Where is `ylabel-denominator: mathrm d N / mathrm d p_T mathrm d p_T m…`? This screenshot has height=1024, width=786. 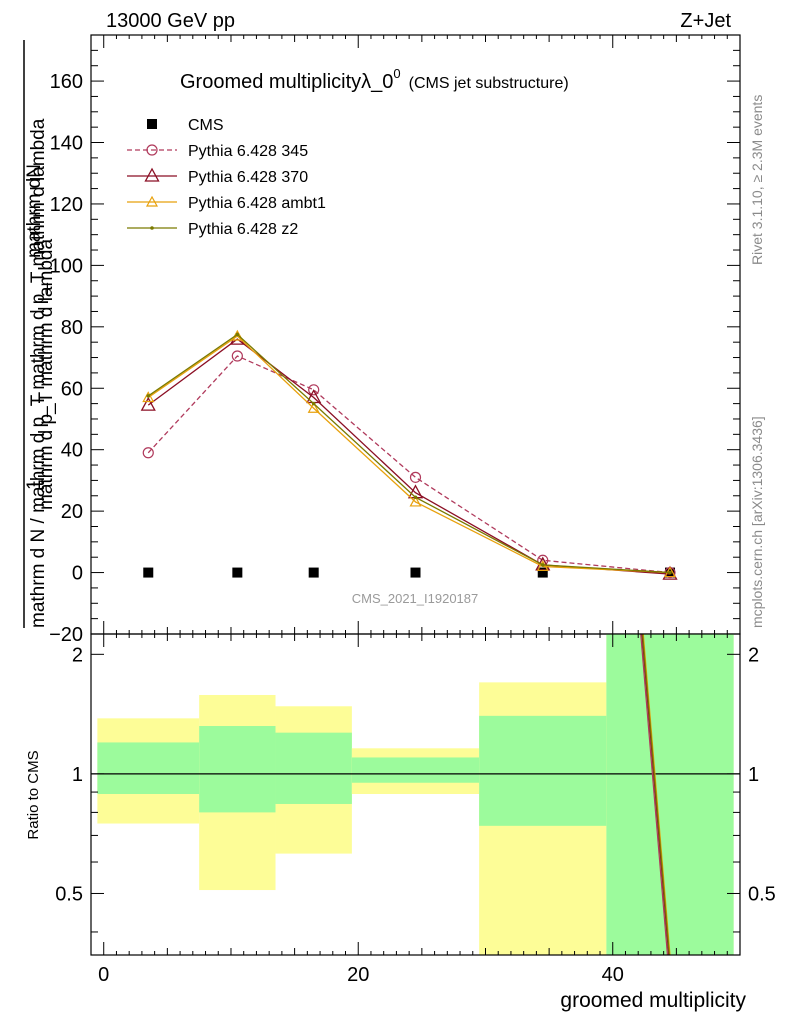 ylabel-denominator: mathrm d N / mathrm d p_T mathrm d p_T m… is located at coordinates (38, 373).